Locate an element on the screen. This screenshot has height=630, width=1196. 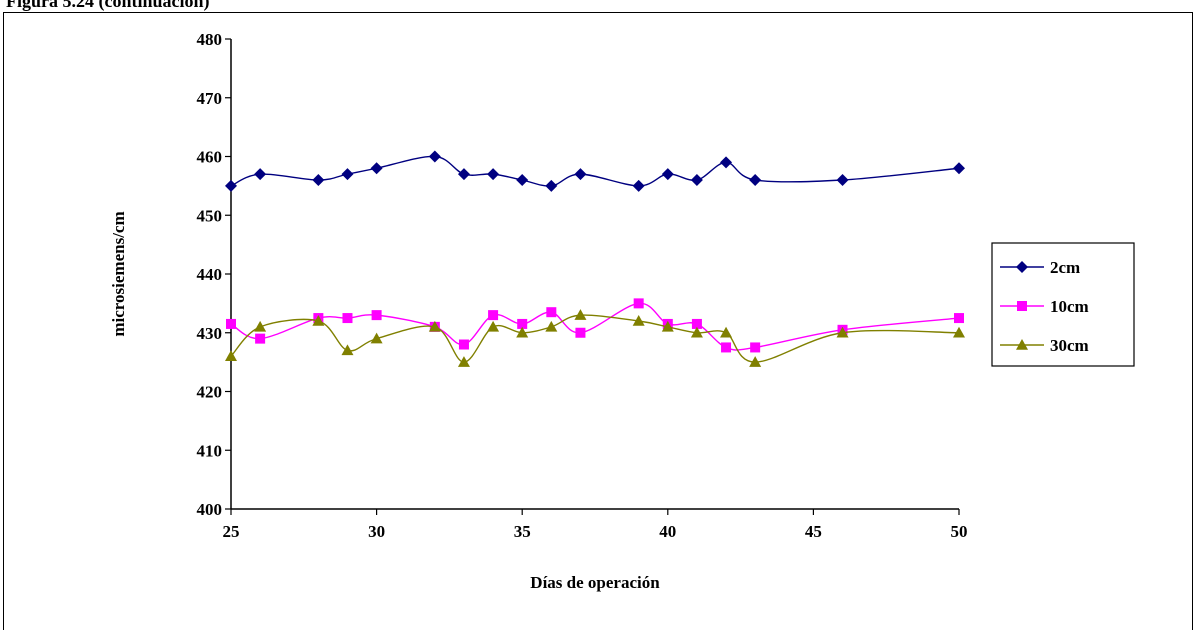
x-tick-label: 35 is located at coordinates (522, 531).